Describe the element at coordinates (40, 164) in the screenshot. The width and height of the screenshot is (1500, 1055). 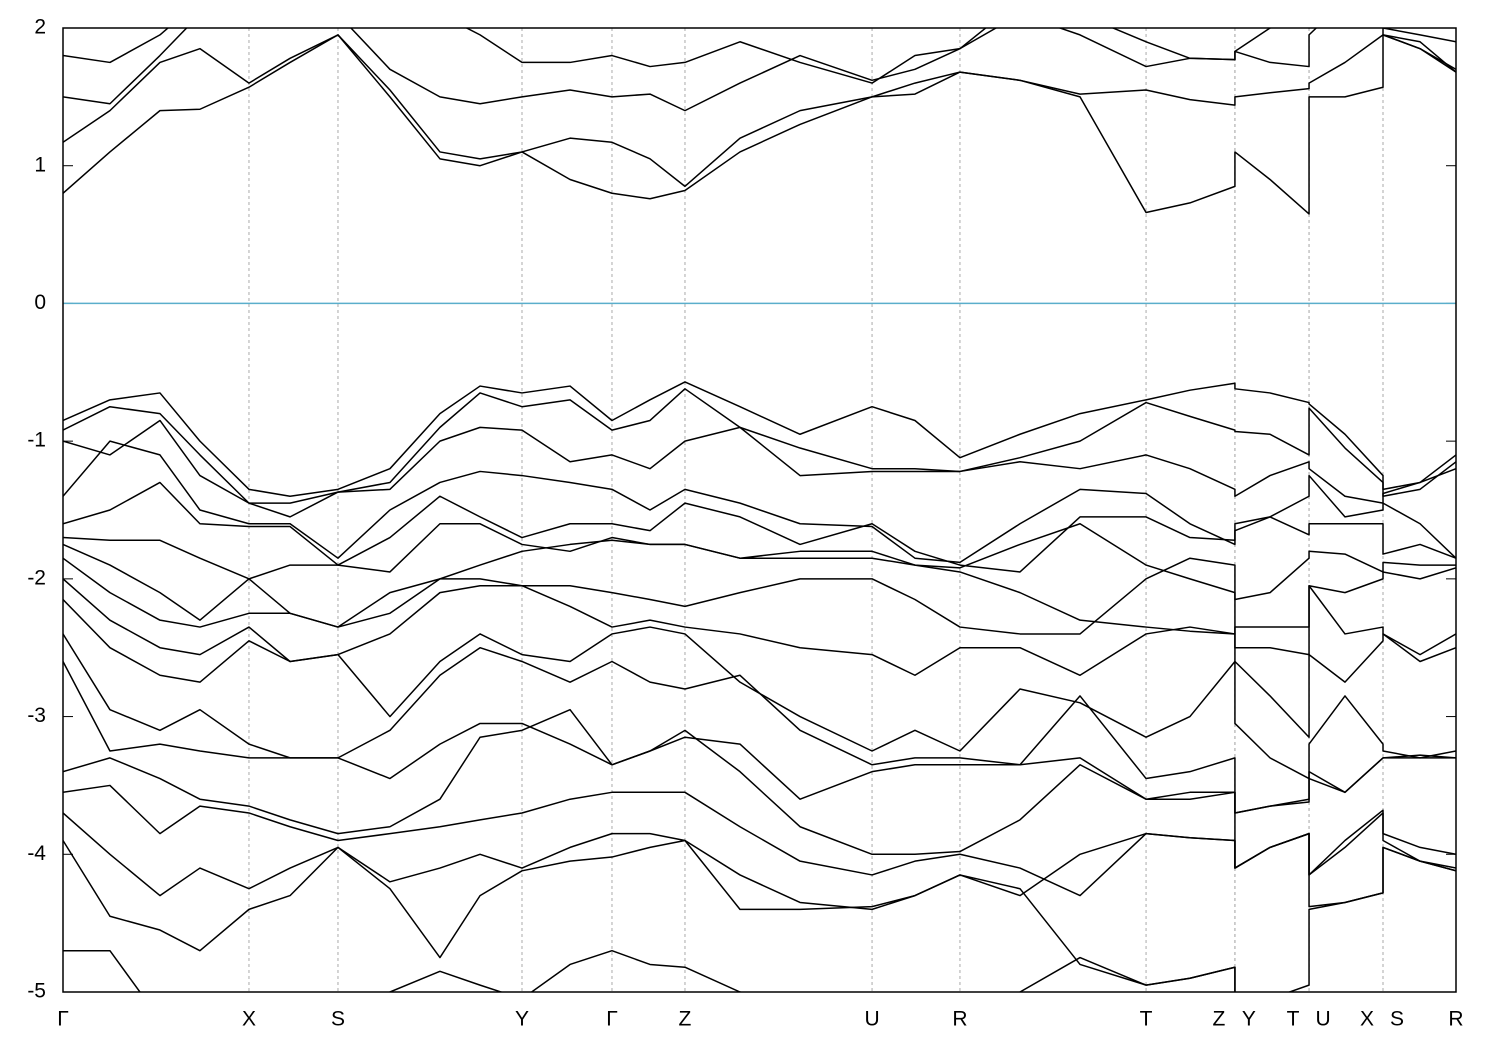
I see `y-tick-label: 1` at that location.